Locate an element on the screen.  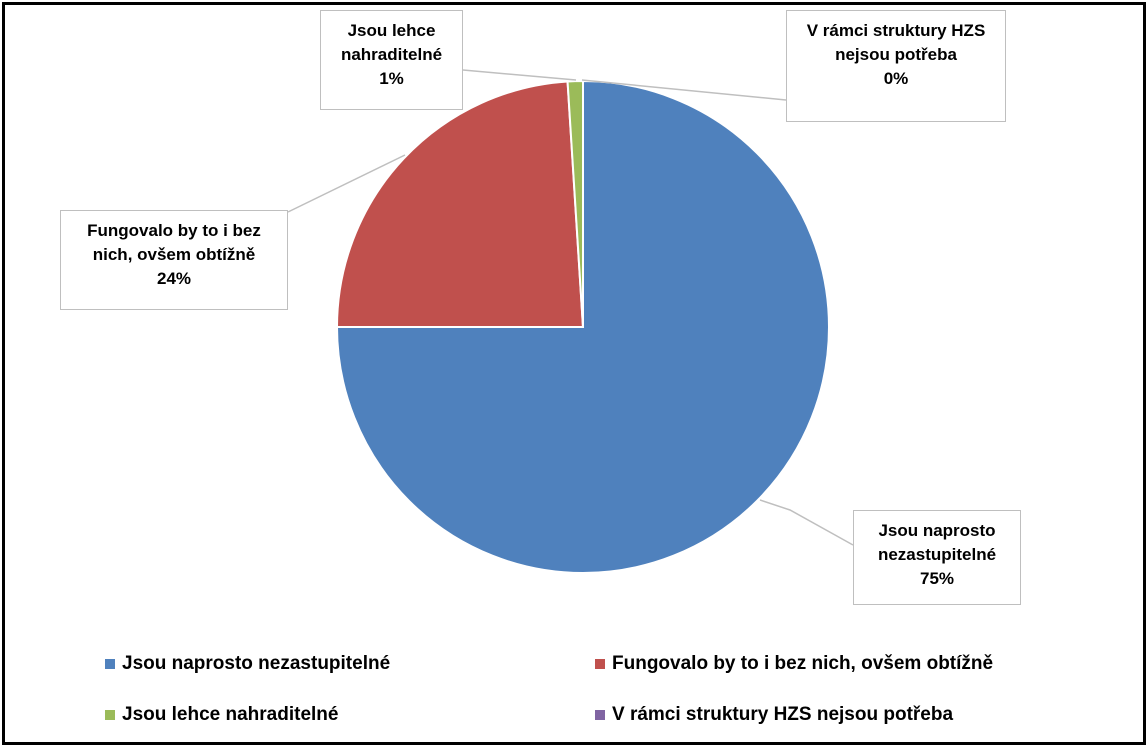
data-label: Jsou naprosto nezastupitelné 75% is located at coordinates (937, 557).